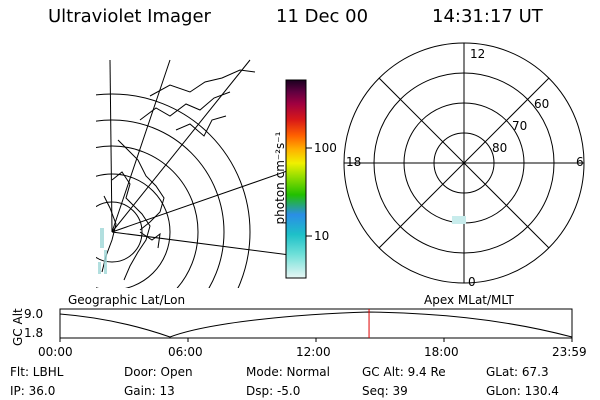  What do you see at coordinates (354, 162) in the screenshot?
I see `mlt-18-label: 18` at bounding box center [354, 162].